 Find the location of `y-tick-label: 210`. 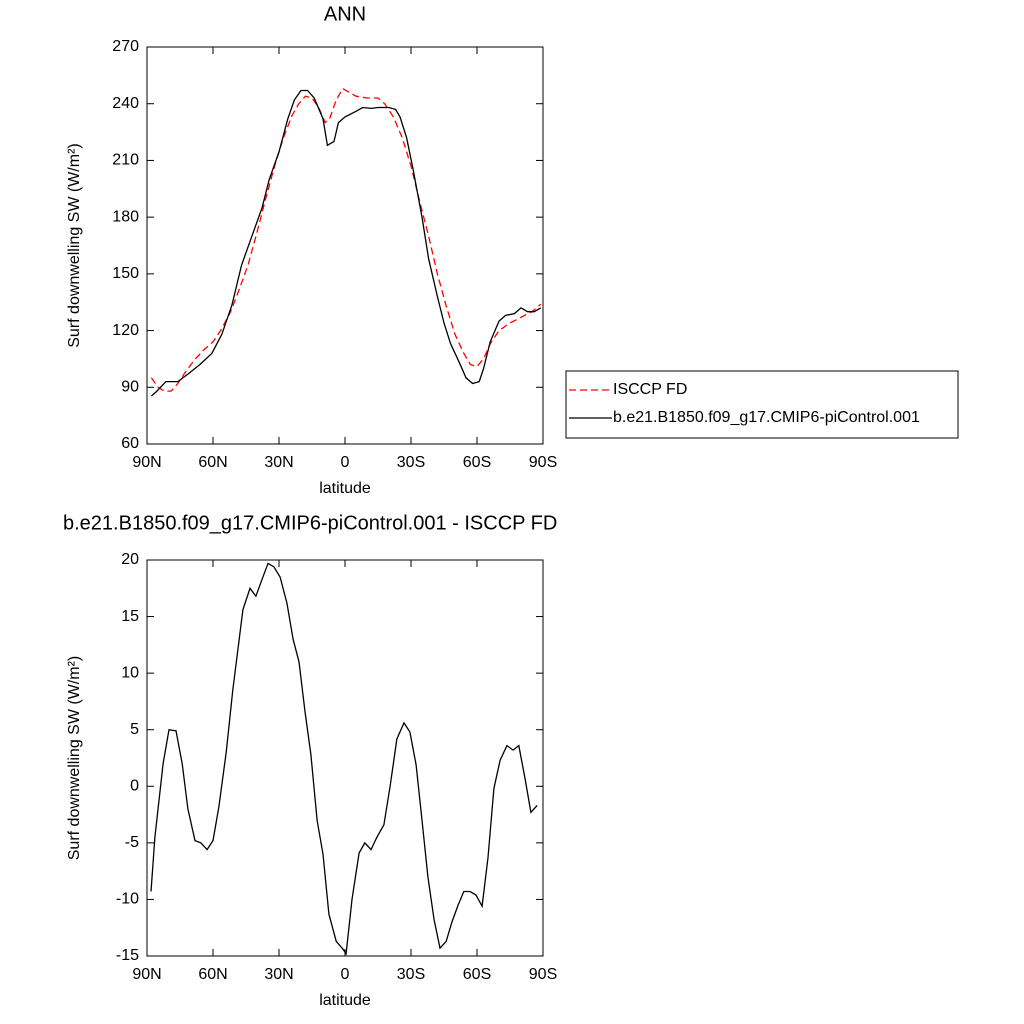

y-tick-label: 210 is located at coordinates (125, 160).